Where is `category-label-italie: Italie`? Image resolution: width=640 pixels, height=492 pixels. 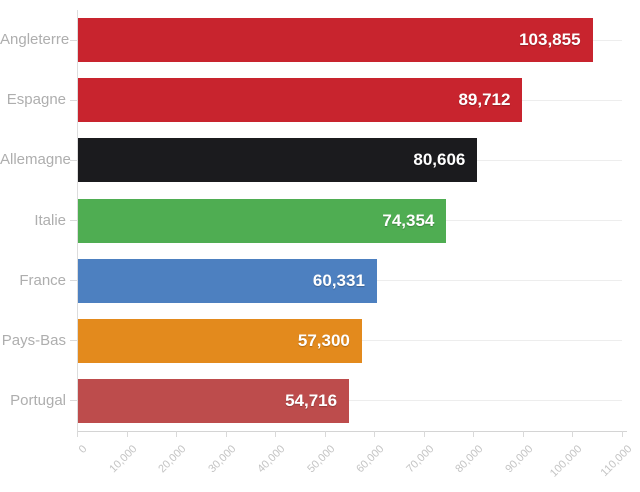 category-label-italie: Italie is located at coordinates (50, 220).